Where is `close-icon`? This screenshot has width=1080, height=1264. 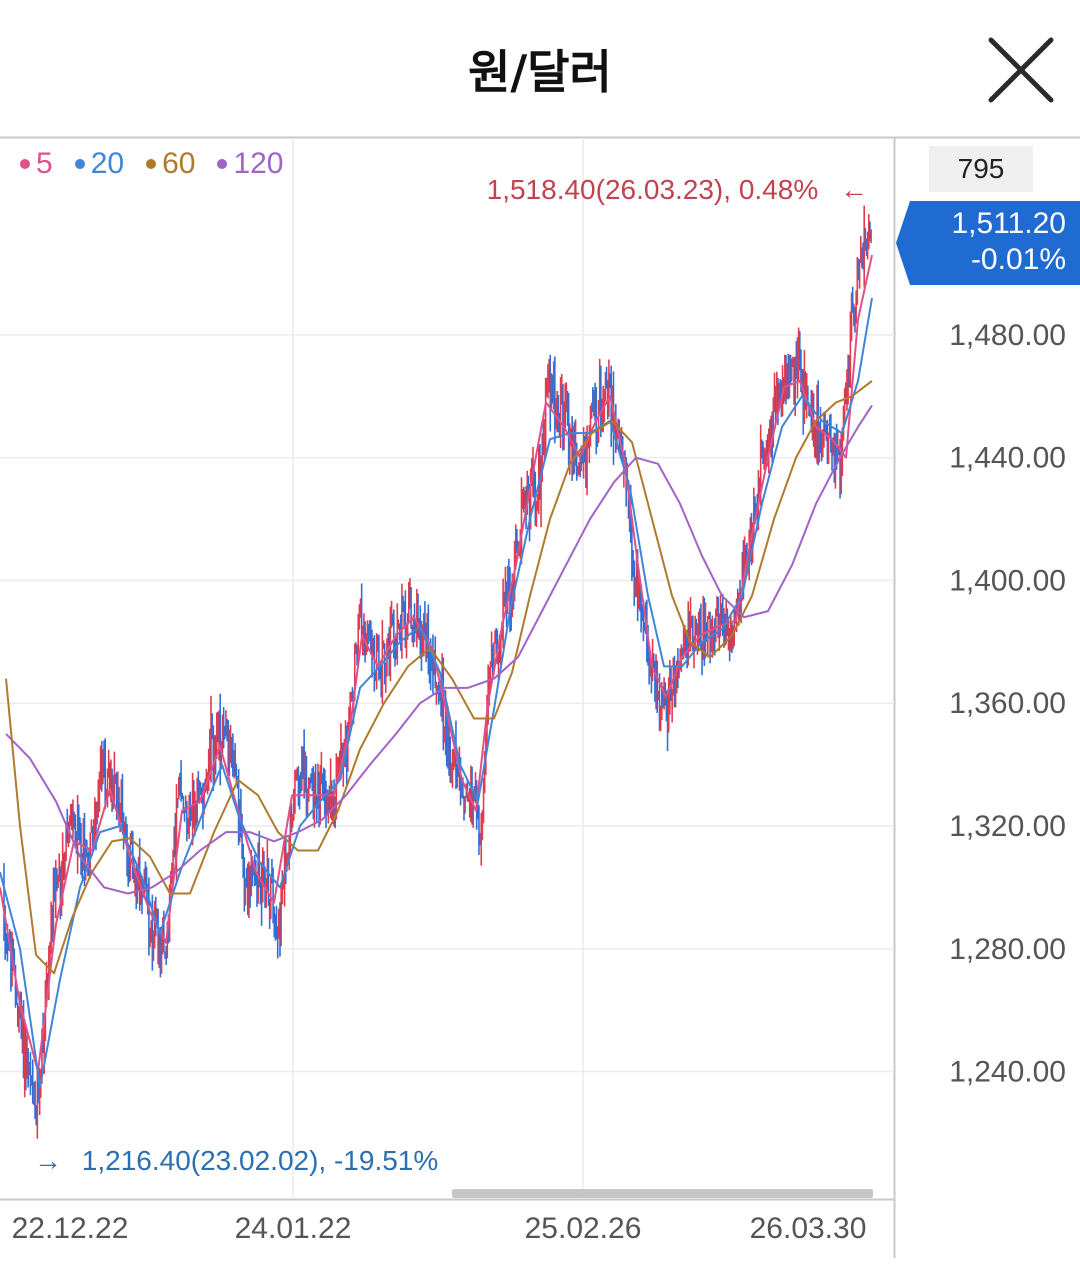 close-icon is located at coordinates (1021, 70).